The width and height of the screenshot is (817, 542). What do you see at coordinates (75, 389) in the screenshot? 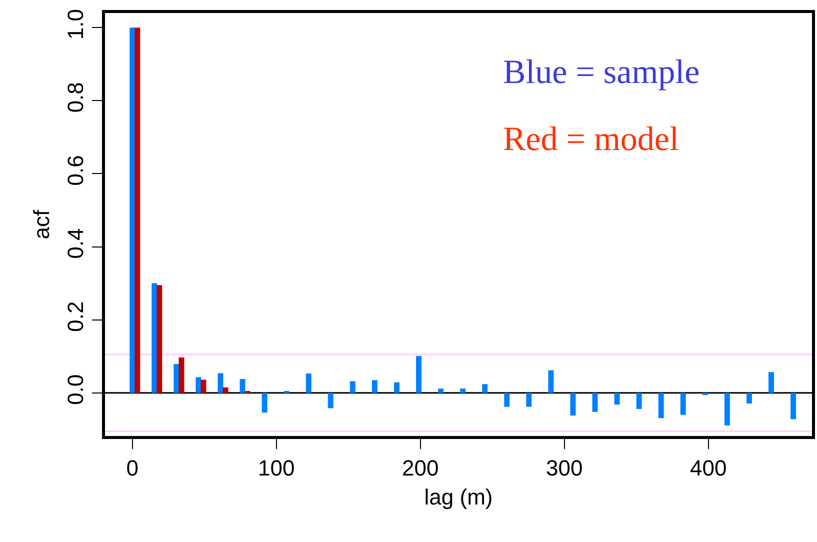
I see `y-tick-label: 0.0` at bounding box center [75, 389].